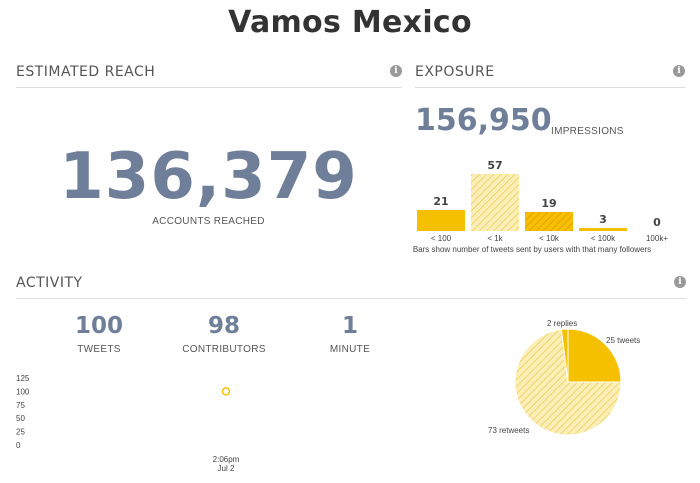 This screenshot has height=483, width=700. Describe the element at coordinates (23, 391) in the screenshot. I see `y-axis-tick-label: 100` at that location.